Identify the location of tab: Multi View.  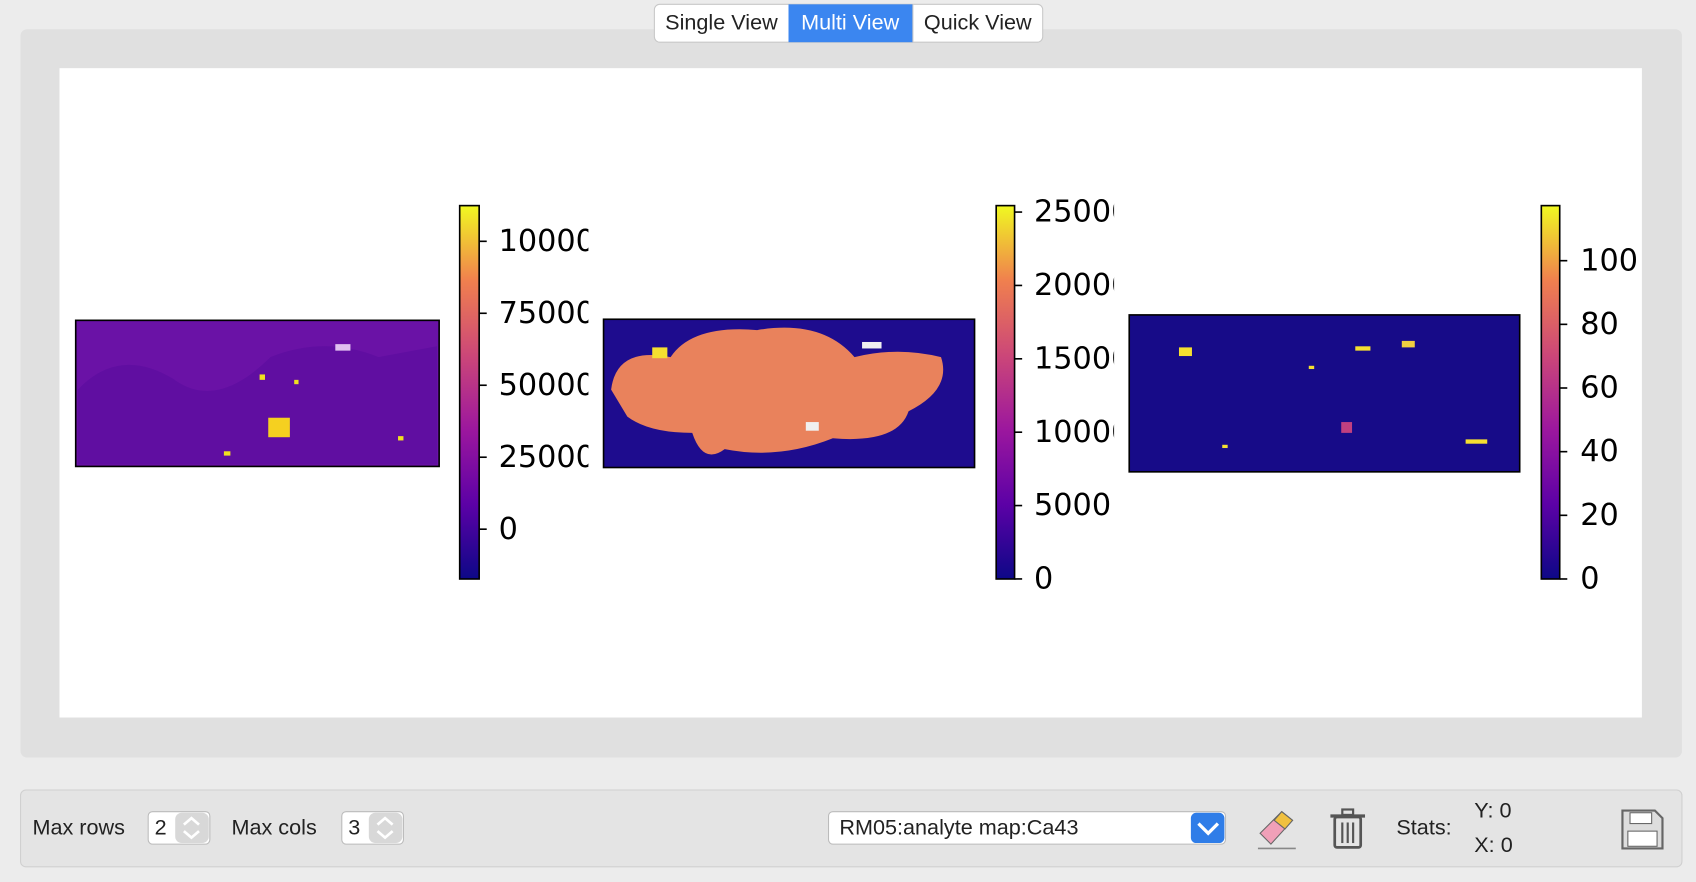
(850, 22).